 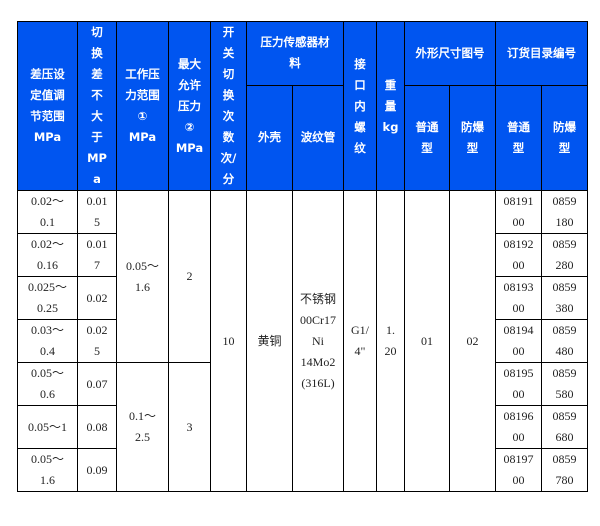 What do you see at coordinates (564, 298) in the screenshot?
I see `cell-order-explosion: 0859 380` at bounding box center [564, 298].